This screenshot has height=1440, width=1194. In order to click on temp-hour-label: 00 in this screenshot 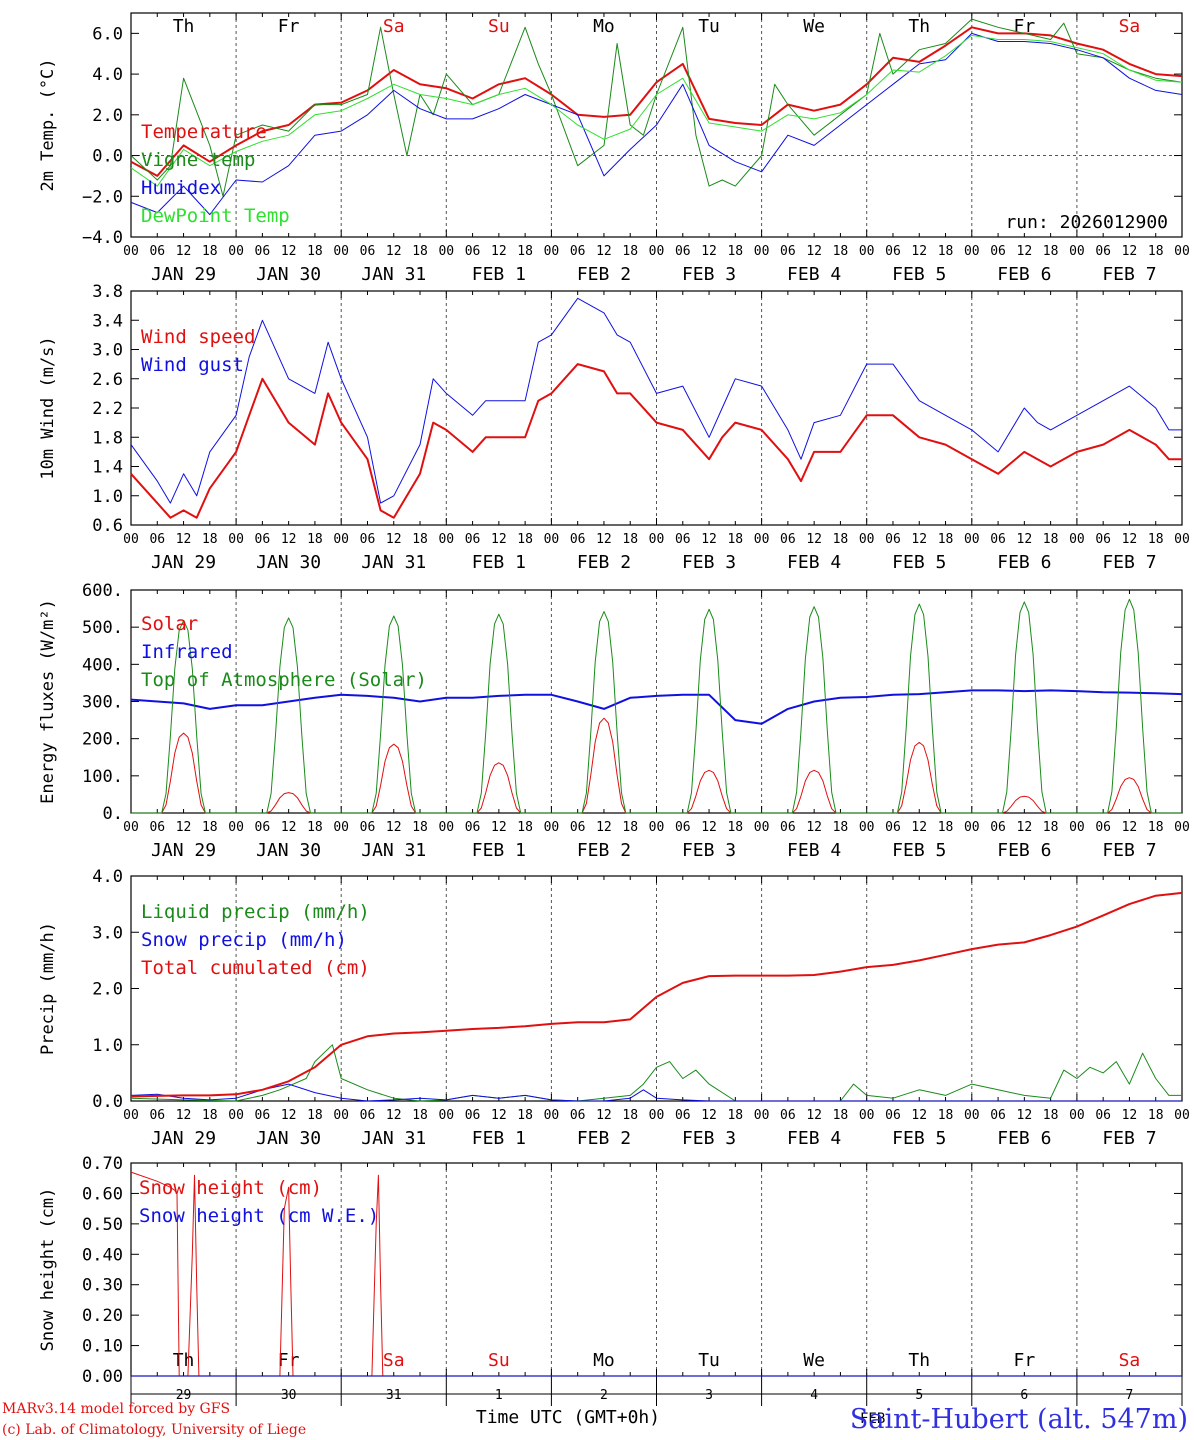, I will do `click(1182, 251)`.